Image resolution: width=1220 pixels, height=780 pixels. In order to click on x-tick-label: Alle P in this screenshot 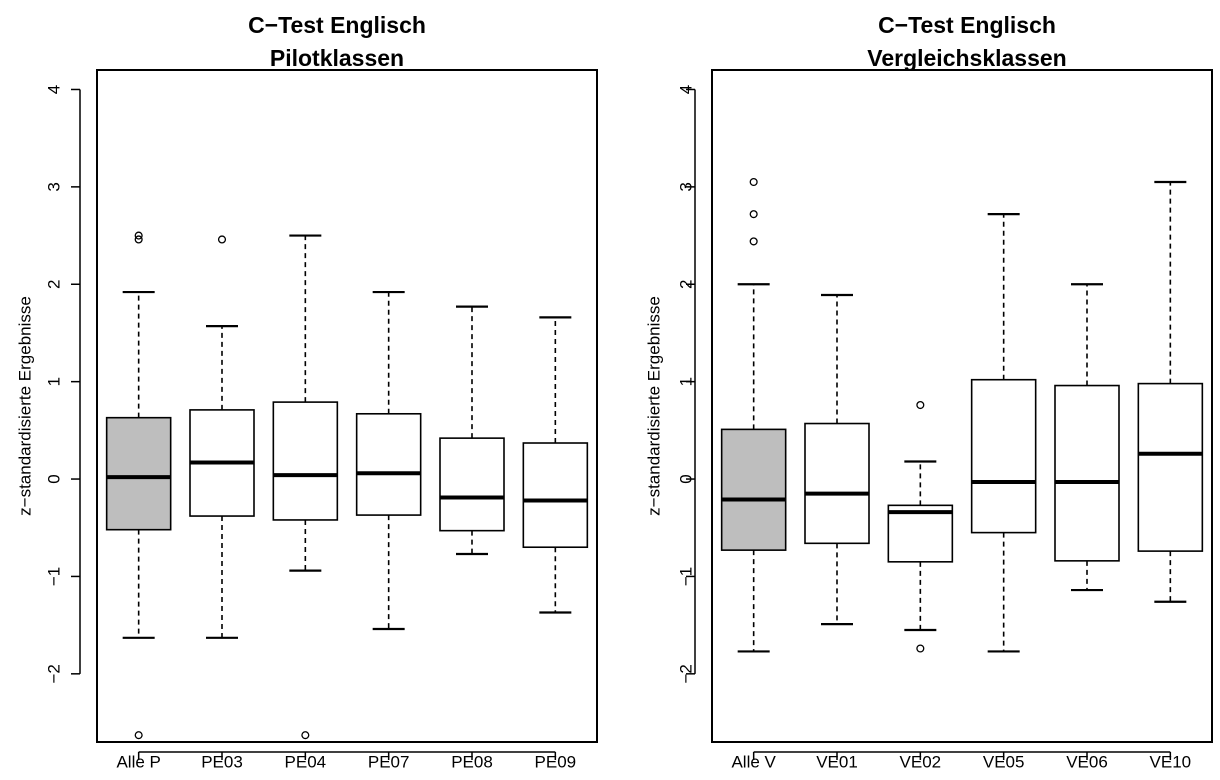, I will do `click(138, 761)`.